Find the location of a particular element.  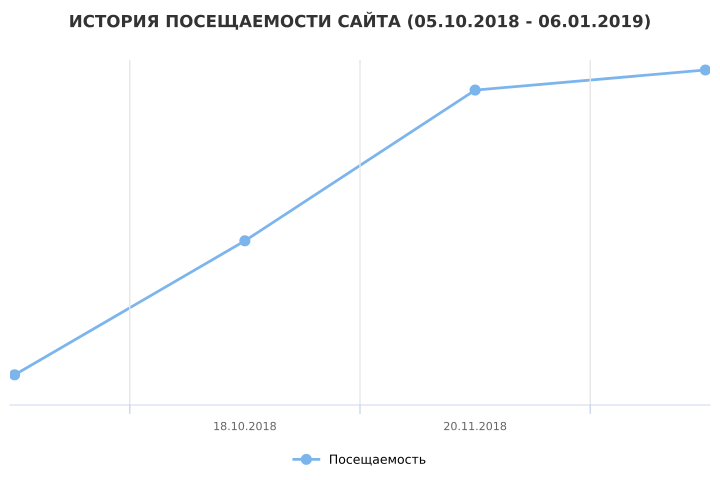

legend-label: Посещаемость is located at coordinates (378, 460).